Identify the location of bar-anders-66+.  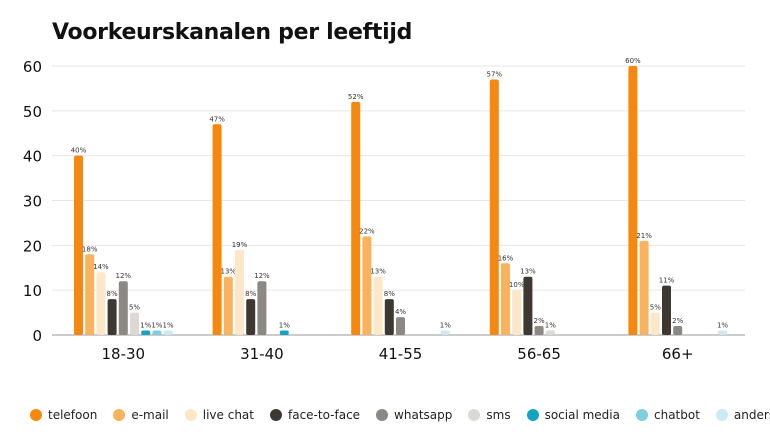
(722, 332).